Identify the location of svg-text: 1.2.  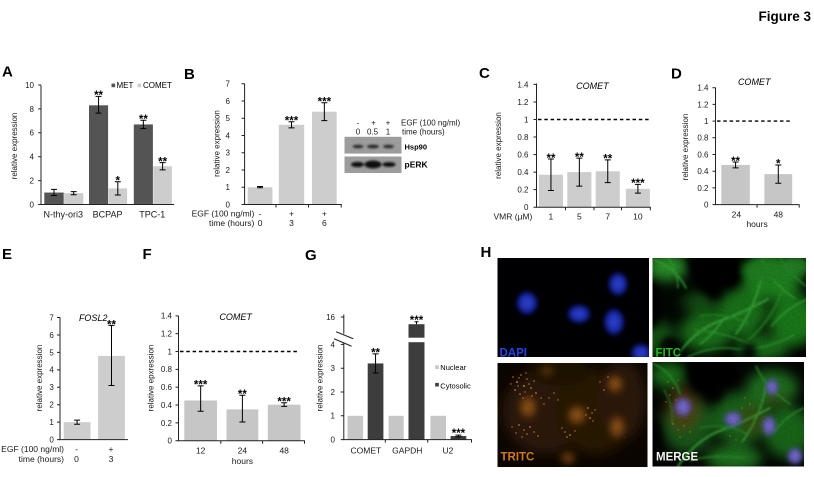
(167, 334).